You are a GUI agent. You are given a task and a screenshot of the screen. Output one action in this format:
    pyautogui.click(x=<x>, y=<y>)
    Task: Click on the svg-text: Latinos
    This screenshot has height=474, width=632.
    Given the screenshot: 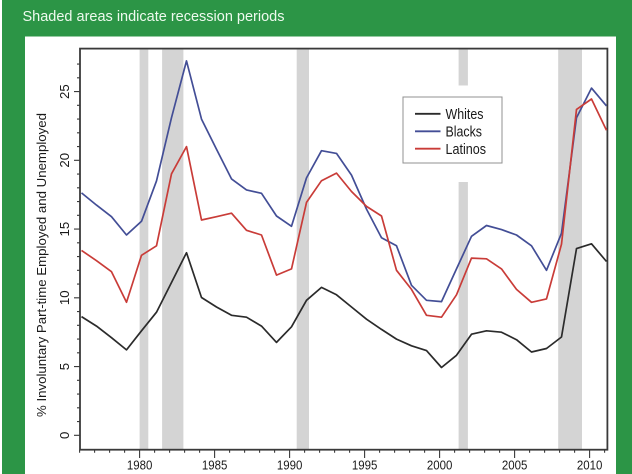 What is the action you would take?
    pyautogui.click(x=466, y=149)
    